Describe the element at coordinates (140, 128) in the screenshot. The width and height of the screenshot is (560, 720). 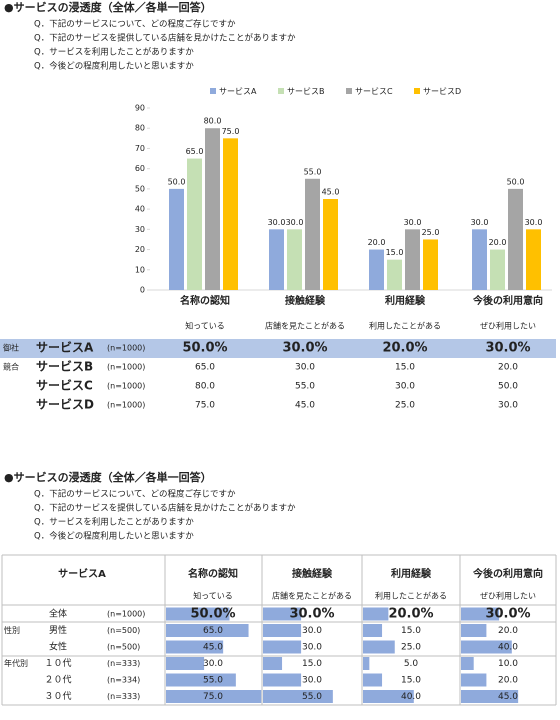
I see `y-tick-label: 80` at that location.